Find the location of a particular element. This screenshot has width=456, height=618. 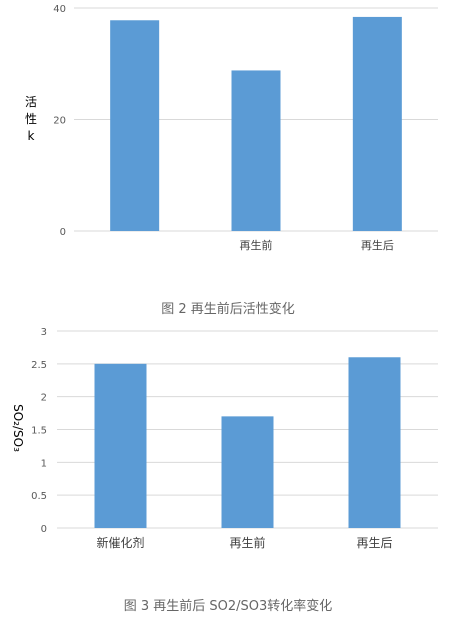

chart-activity-caption: 图 2 再生前后活性变化 is located at coordinates (228, 309).